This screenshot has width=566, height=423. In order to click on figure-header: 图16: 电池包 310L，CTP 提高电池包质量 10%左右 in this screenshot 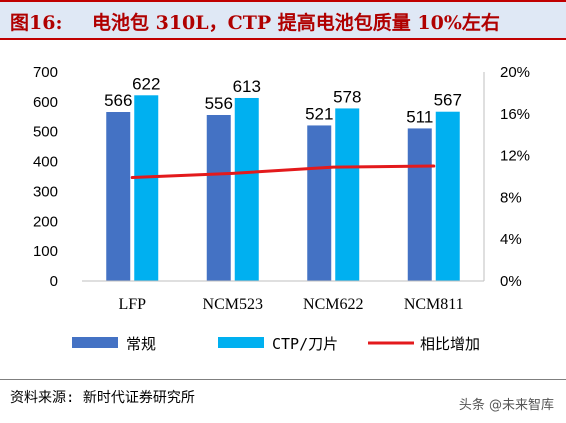, I will do `click(283, 20)`.